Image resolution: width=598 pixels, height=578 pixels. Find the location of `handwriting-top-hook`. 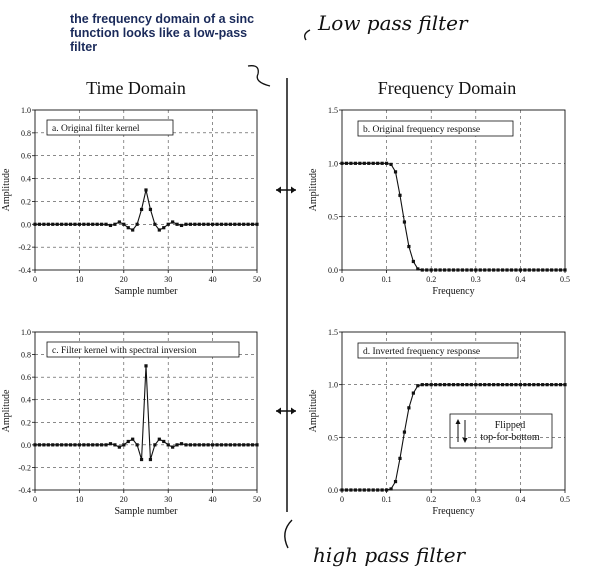

handwriting-top-hook is located at coordinates (307, 35).